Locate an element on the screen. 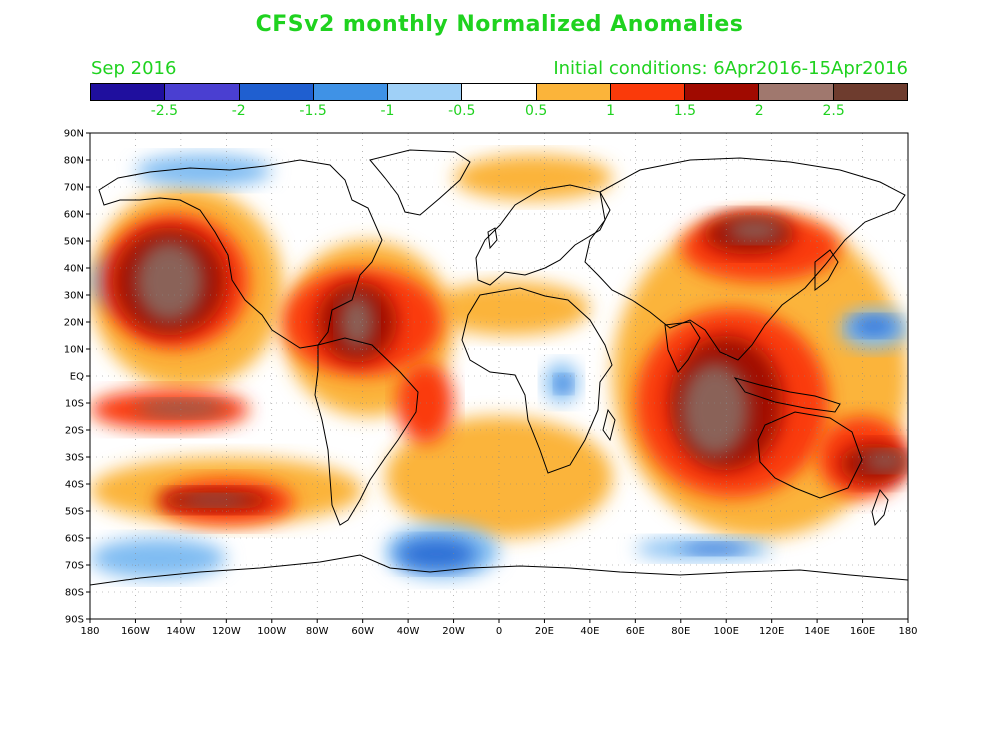  lon-label: 160W is located at coordinates (135, 631).